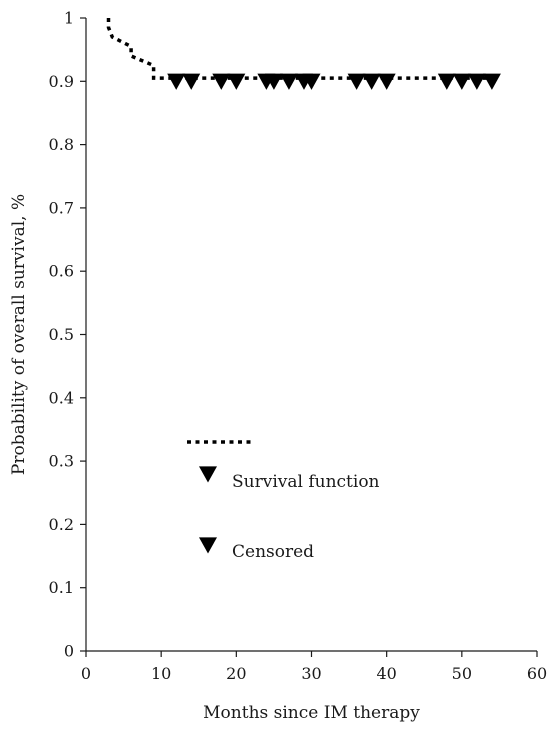 The width and height of the screenshot is (547, 730). I want to click on x-tick-label: 50, so click(462, 673).